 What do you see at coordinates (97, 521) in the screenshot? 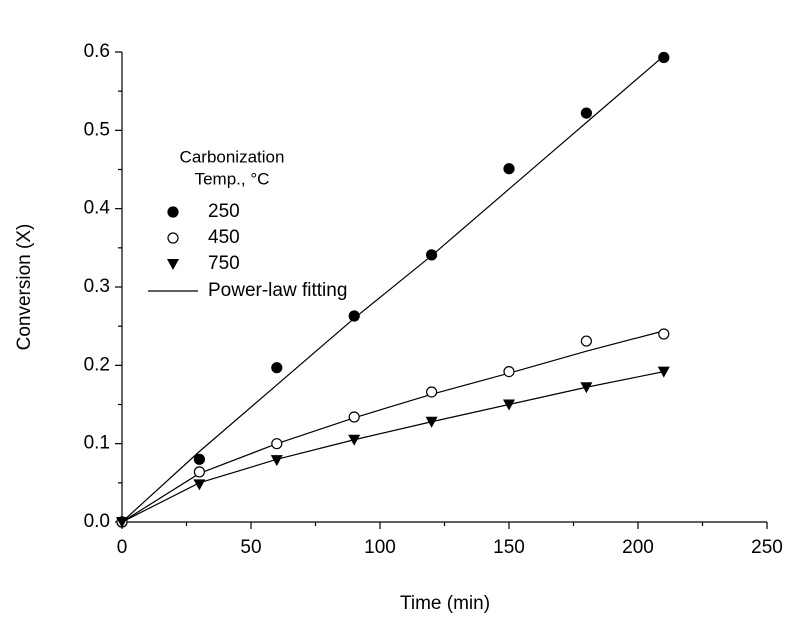
I see `y-tick-label: 0.0` at bounding box center [97, 521].